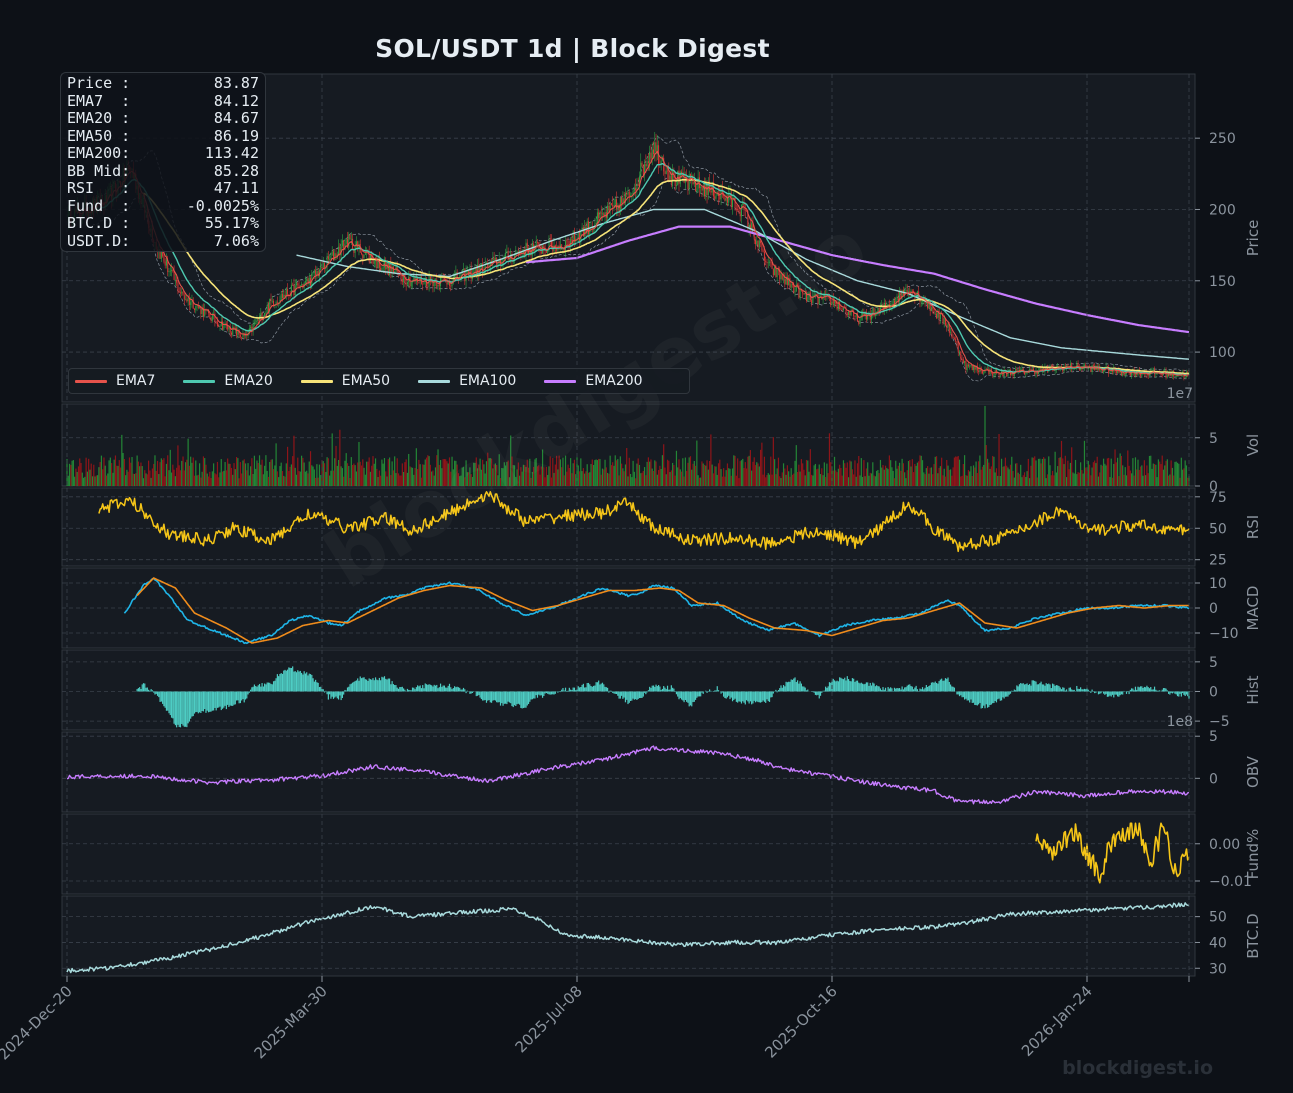 This screenshot has width=1293, height=1093. Describe the element at coordinates (163, 170) in the screenshot. I see `info-row: BB Mid: 85.28` at that location.